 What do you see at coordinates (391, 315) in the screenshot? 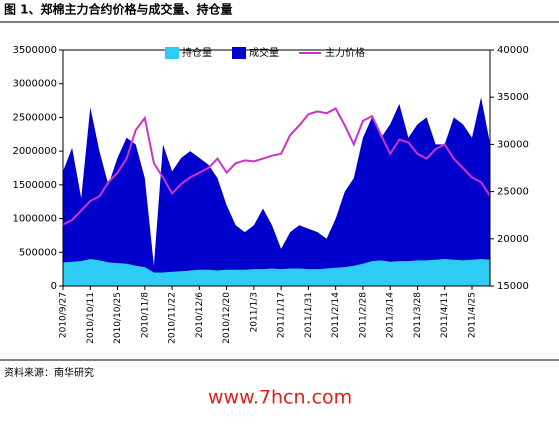
I see `x-tick-label: 2011/3/14` at bounding box center [391, 315].